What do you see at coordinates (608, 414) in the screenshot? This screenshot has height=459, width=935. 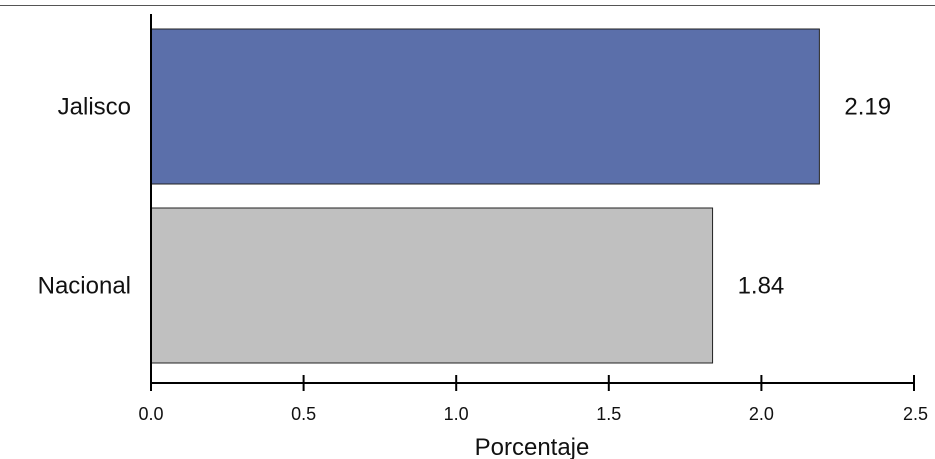 I see `x-tick-label: 1.5` at bounding box center [608, 414].